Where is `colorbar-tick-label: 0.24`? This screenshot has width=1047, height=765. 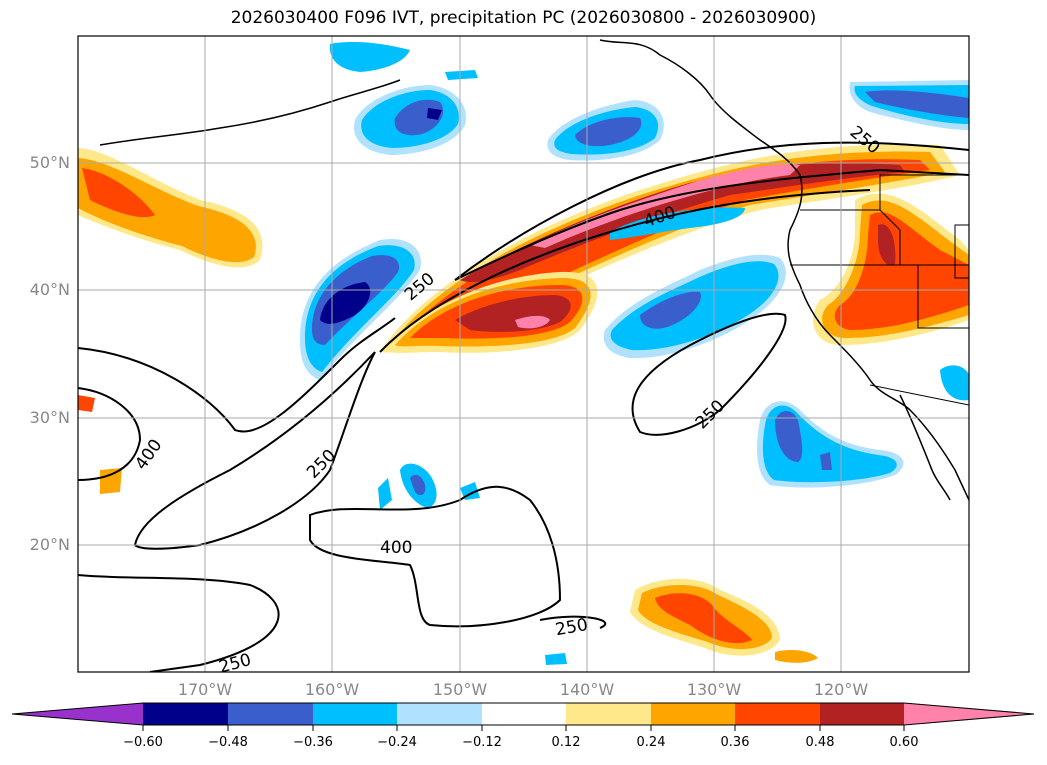 colorbar-tick-label: 0.24 is located at coordinates (651, 742).